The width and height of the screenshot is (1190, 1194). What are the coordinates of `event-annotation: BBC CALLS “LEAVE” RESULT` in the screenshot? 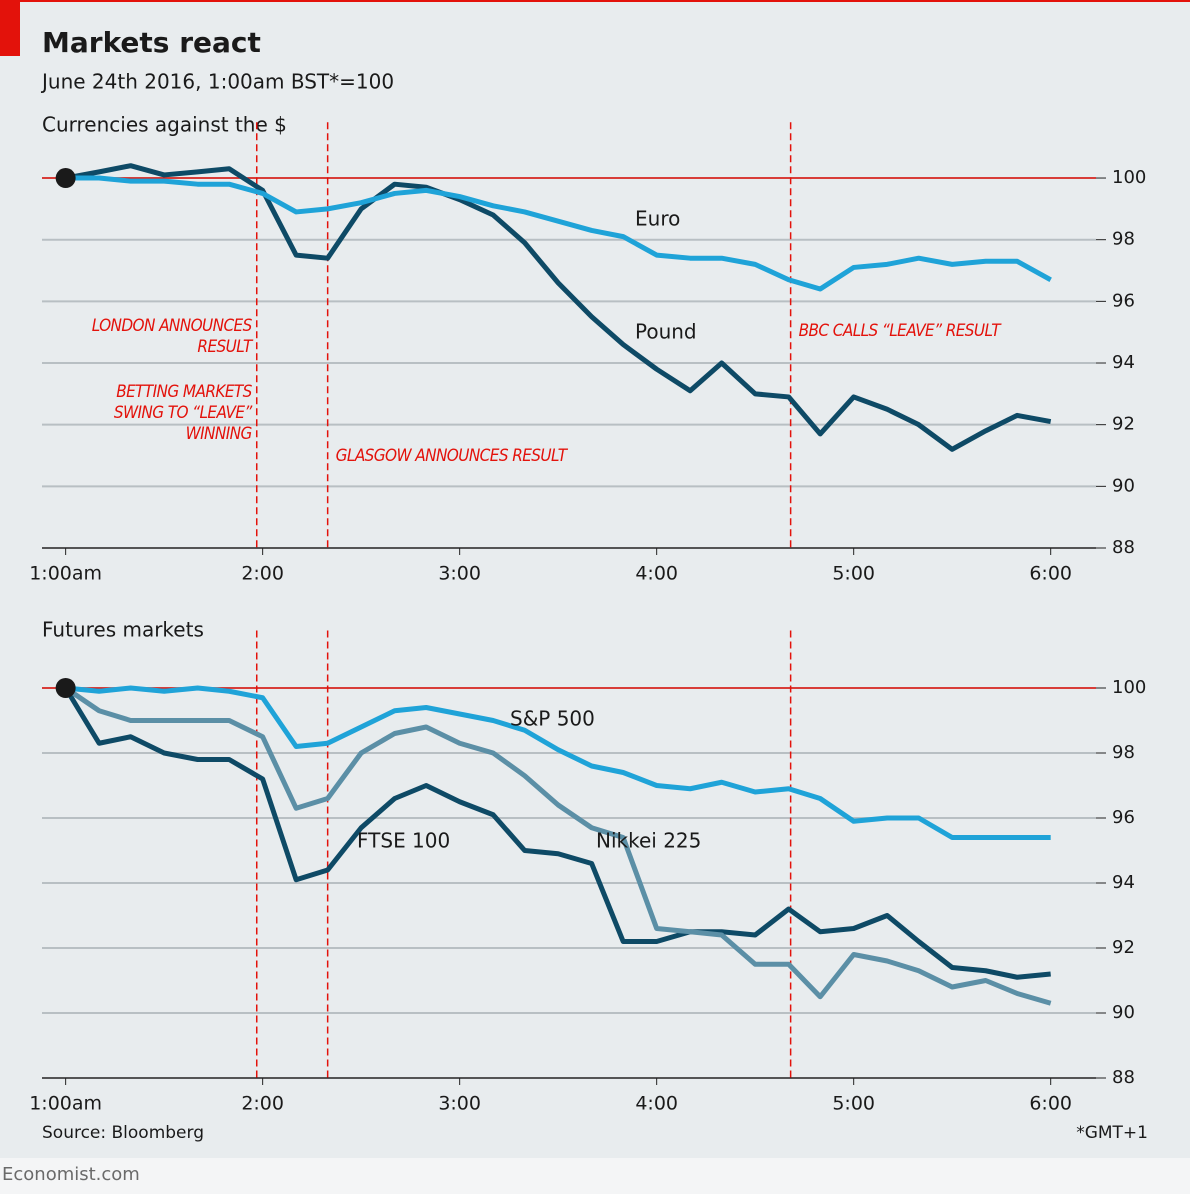 It's located at (899, 331).